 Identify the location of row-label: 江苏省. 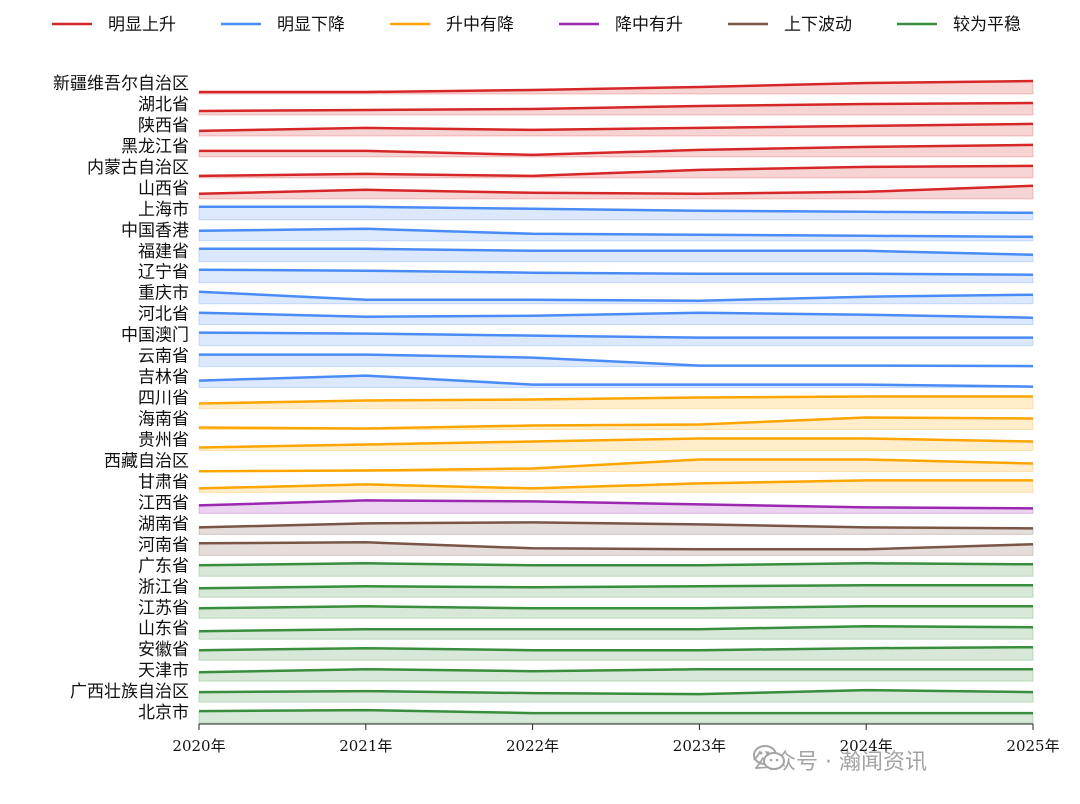
(163, 608).